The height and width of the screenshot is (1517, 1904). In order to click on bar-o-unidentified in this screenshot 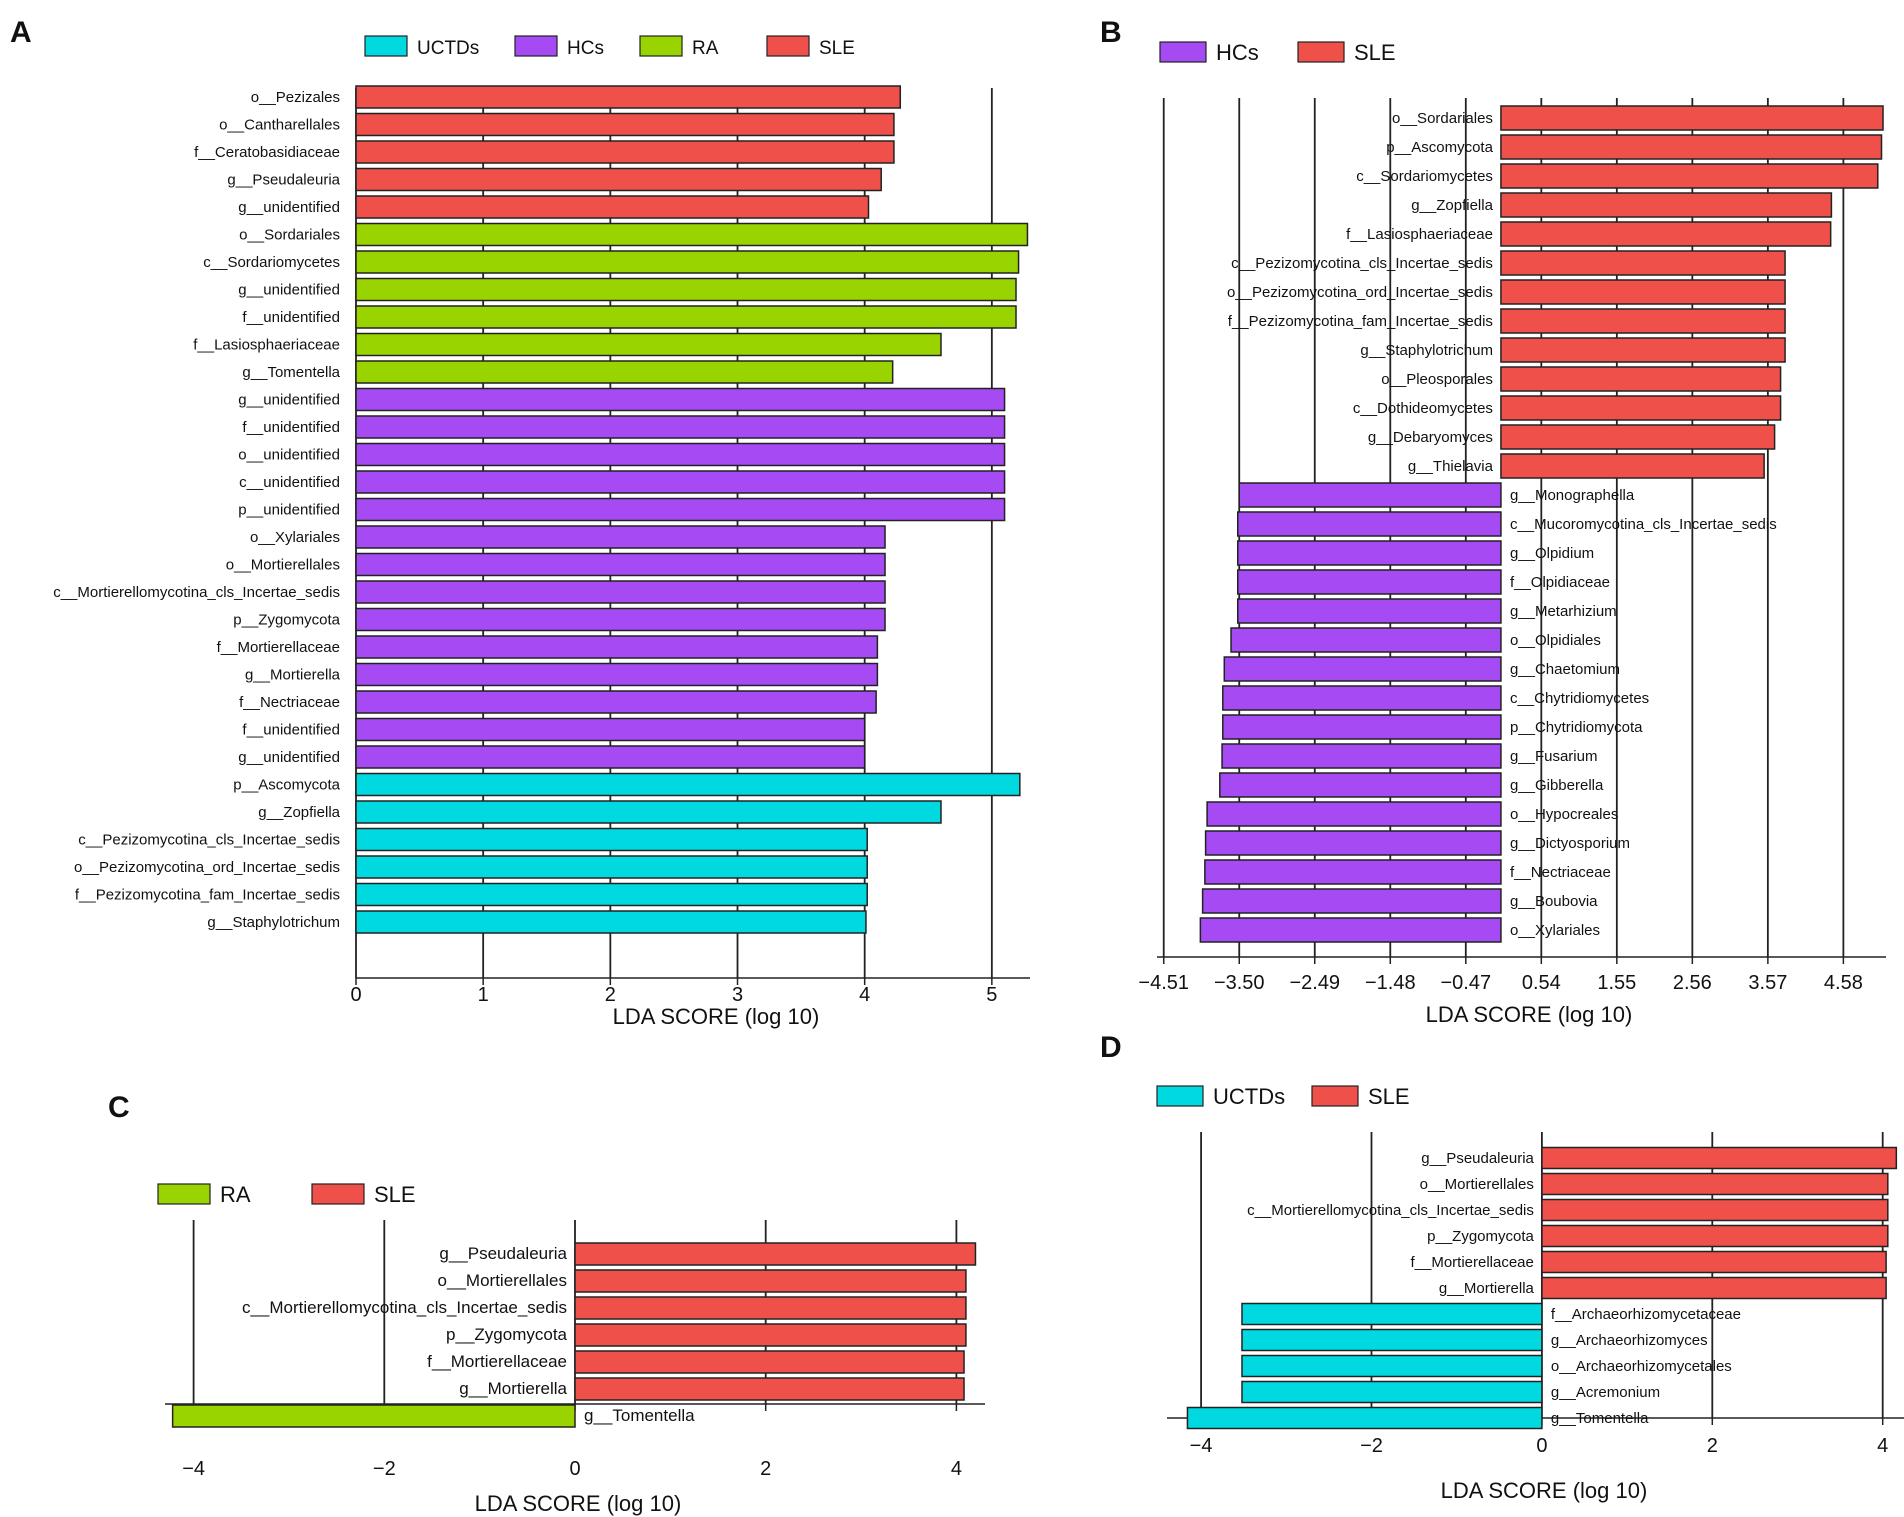, I will do `click(680, 454)`.